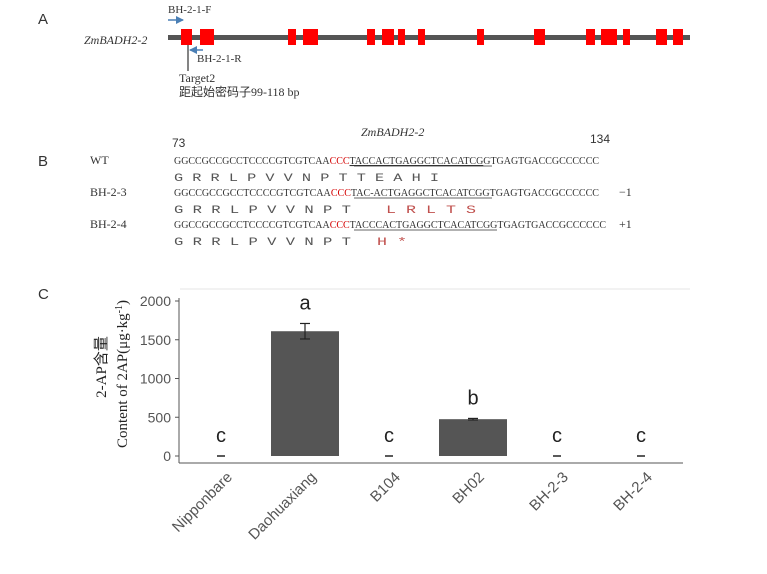 The width and height of the screenshot is (767, 574). I want to click on primer-forward-label: BH-2-1-F, so click(189, 10).